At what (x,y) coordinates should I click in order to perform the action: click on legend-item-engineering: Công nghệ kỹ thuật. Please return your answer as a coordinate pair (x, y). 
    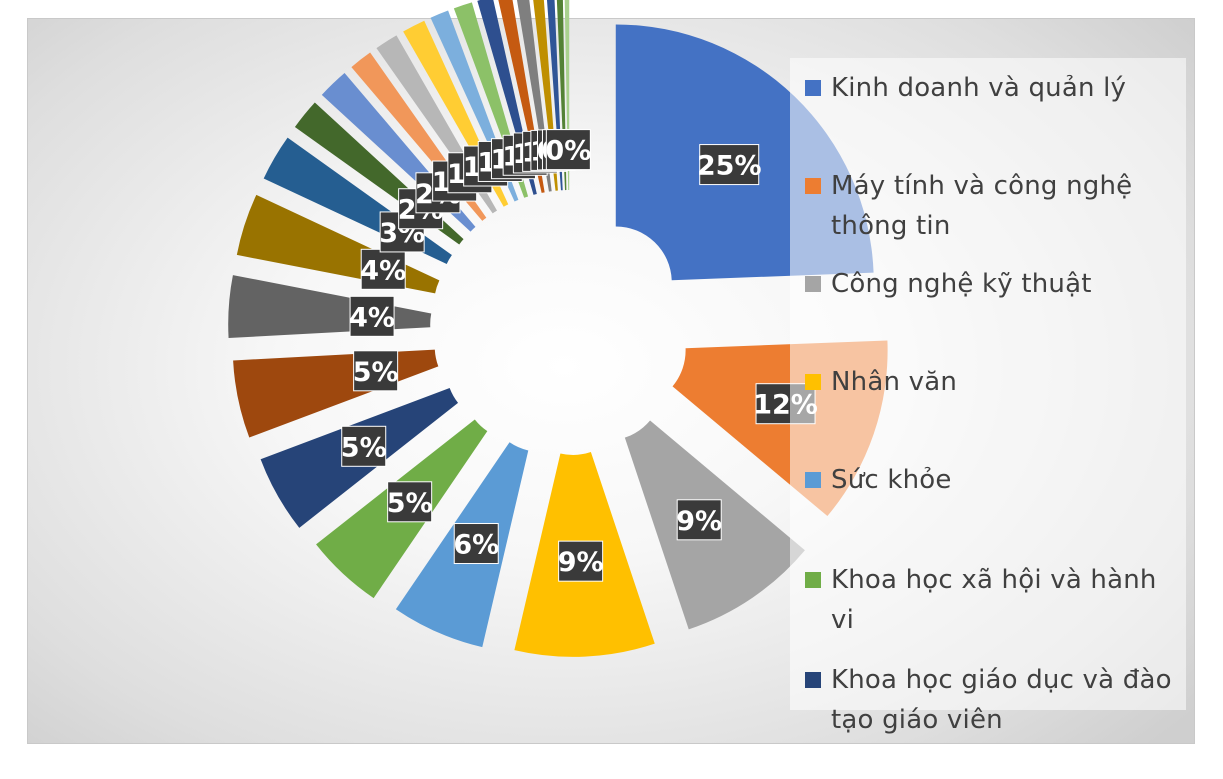
    Looking at the image, I should click on (995, 284).